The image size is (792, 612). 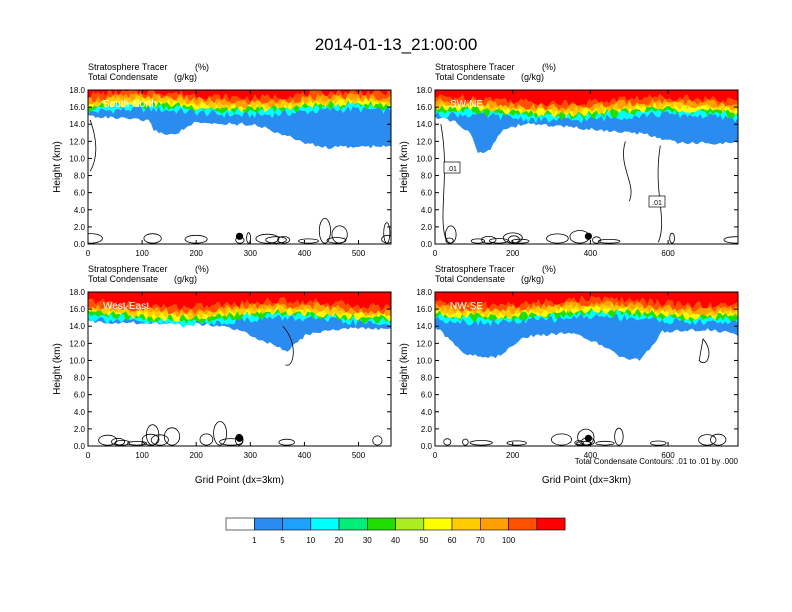 What do you see at coordinates (251, 455) in the screenshot?
I see `x-tick-label: 300` at bounding box center [251, 455].